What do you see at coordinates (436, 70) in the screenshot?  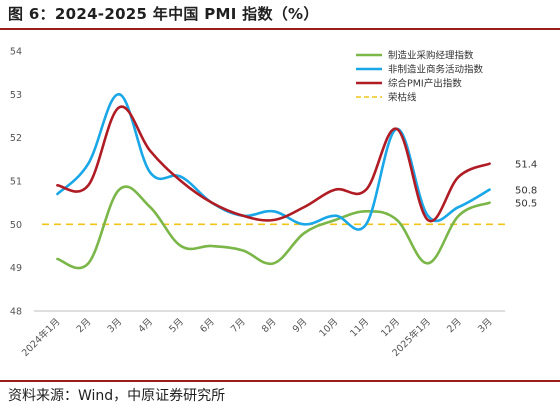 I see `legend-label: 非制造业商务活动指数` at bounding box center [436, 70].